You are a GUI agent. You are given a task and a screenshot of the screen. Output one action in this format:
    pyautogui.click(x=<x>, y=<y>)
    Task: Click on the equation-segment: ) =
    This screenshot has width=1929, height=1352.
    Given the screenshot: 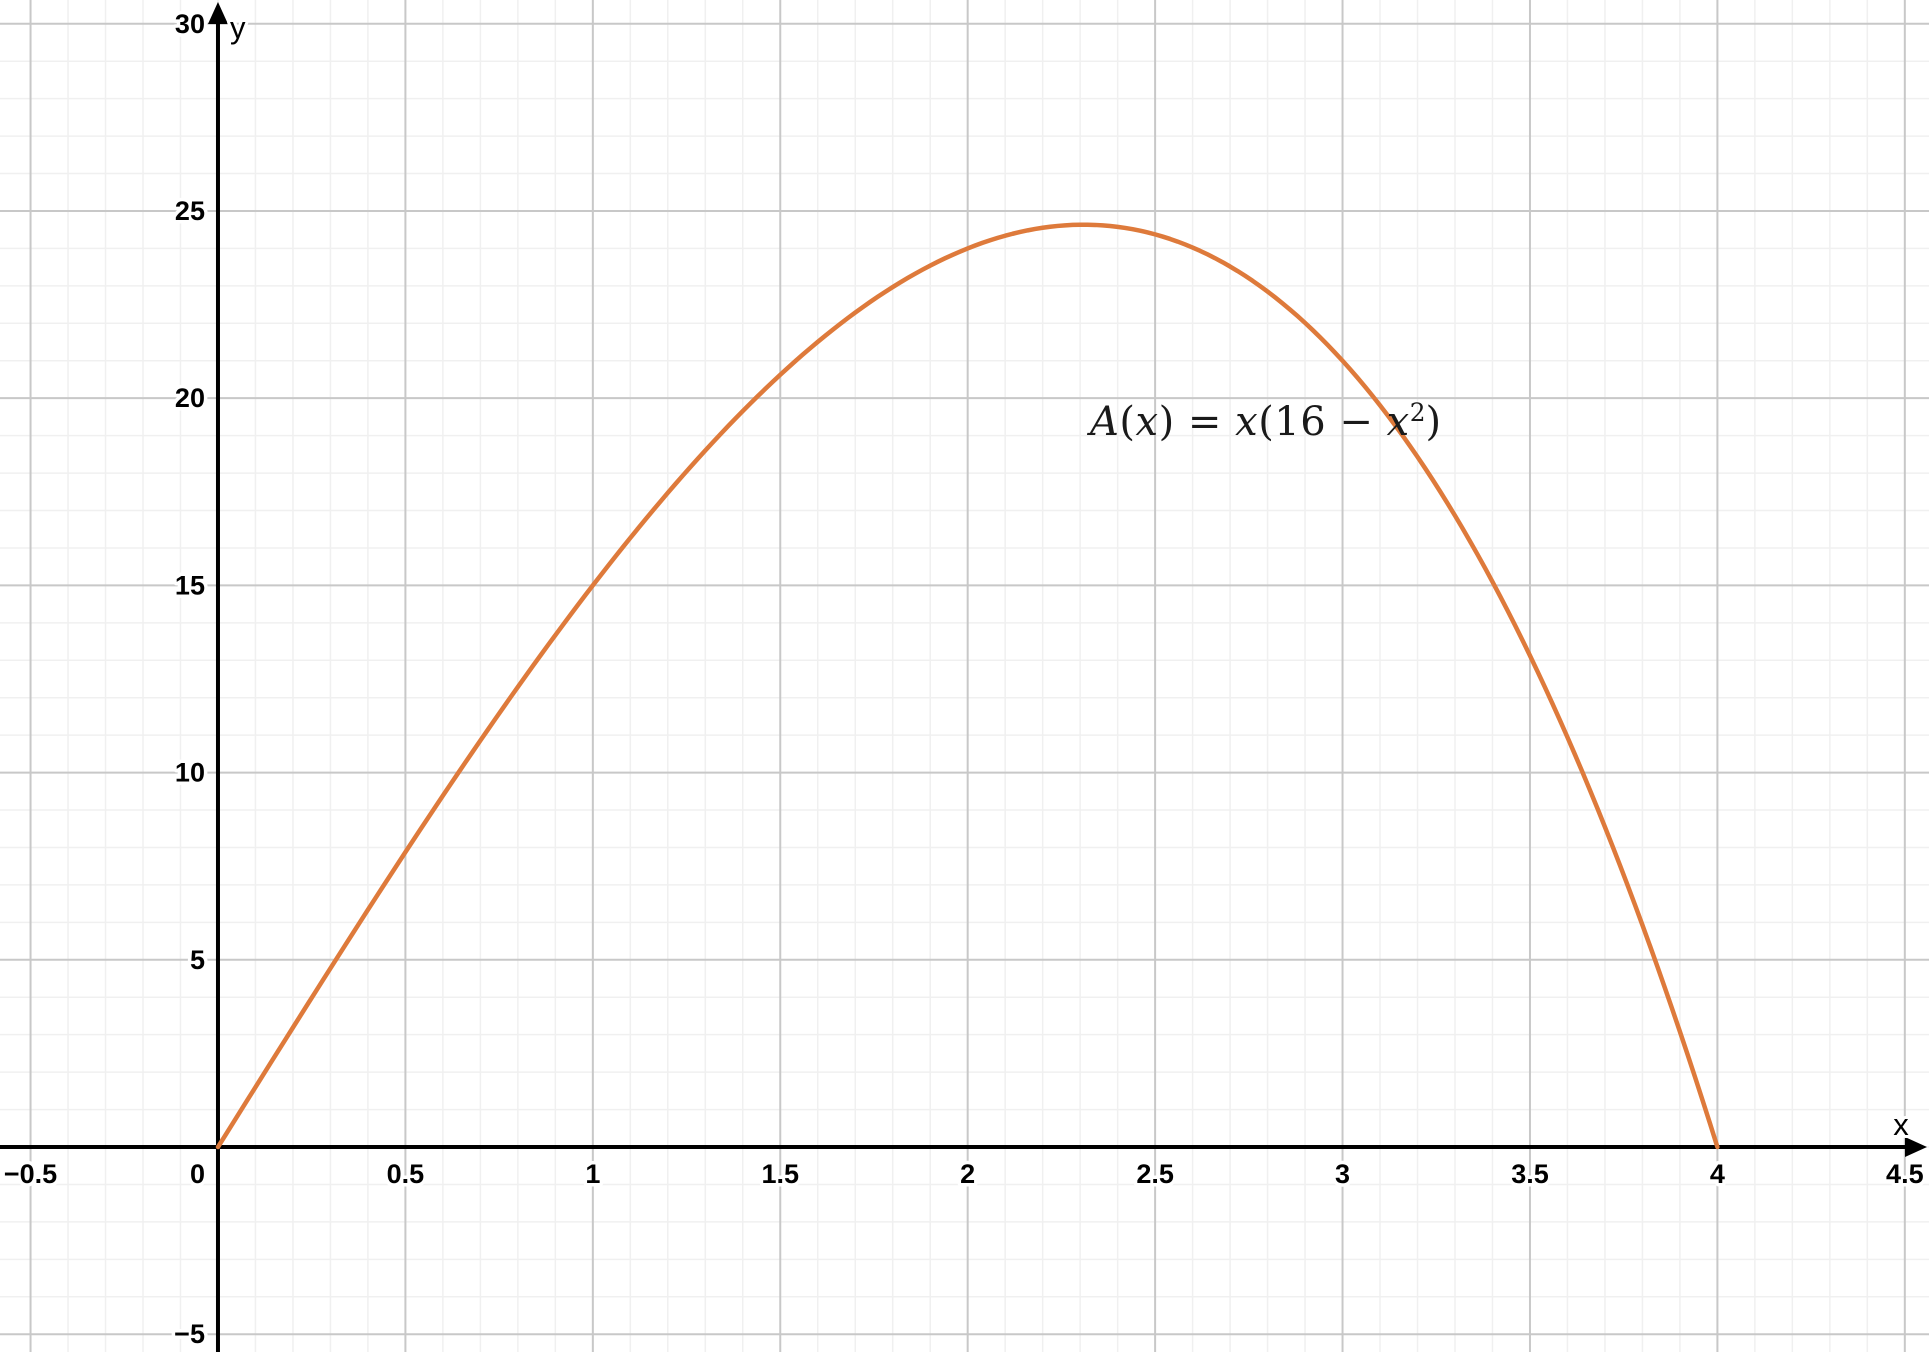 What is the action you would take?
    pyautogui.click(x=1197, y=422)
    